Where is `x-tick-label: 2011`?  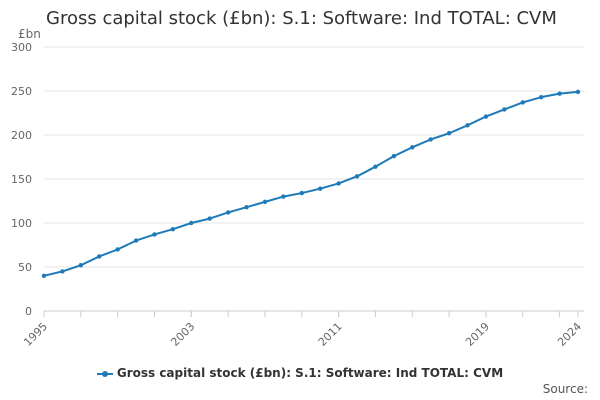 x-tick-label: 2011 is located at coordinates (330, 334).